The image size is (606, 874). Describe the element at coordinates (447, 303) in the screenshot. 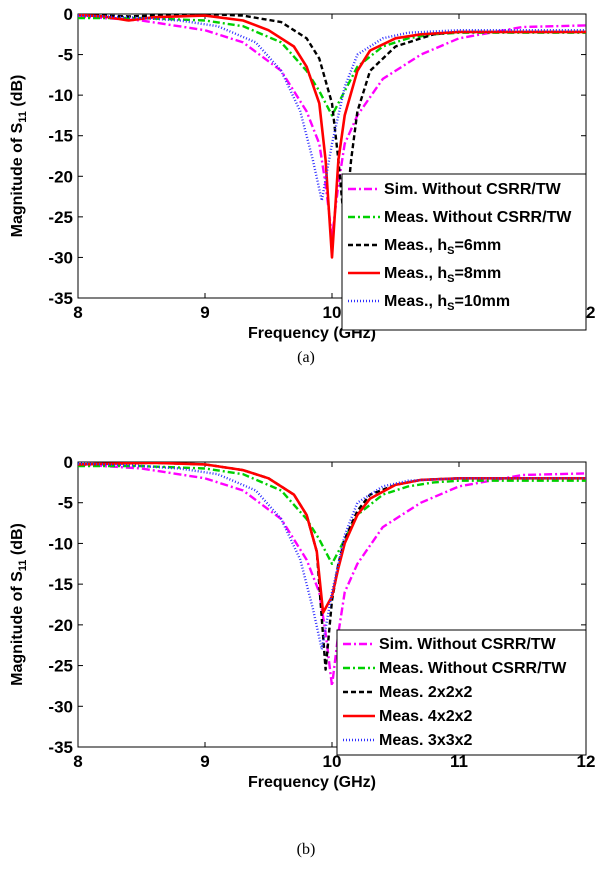

I see `legend-label: Meas., hS=10mm` at that location.